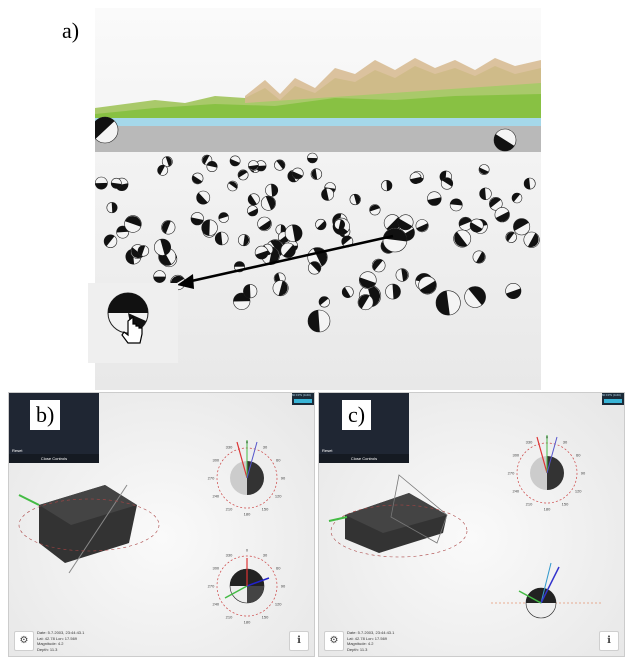 The image size is (625, 657). I want to click on info-icon: ℹ, so click(299, 640).